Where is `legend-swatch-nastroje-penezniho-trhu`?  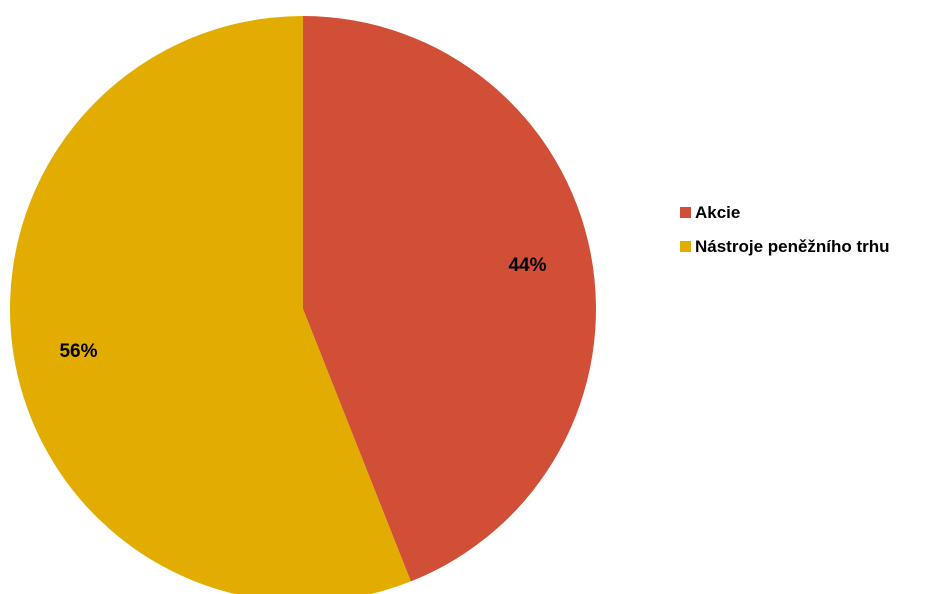 legend-swatch-nastroje-penezniho-trhu is located at coordinates (685, 246).